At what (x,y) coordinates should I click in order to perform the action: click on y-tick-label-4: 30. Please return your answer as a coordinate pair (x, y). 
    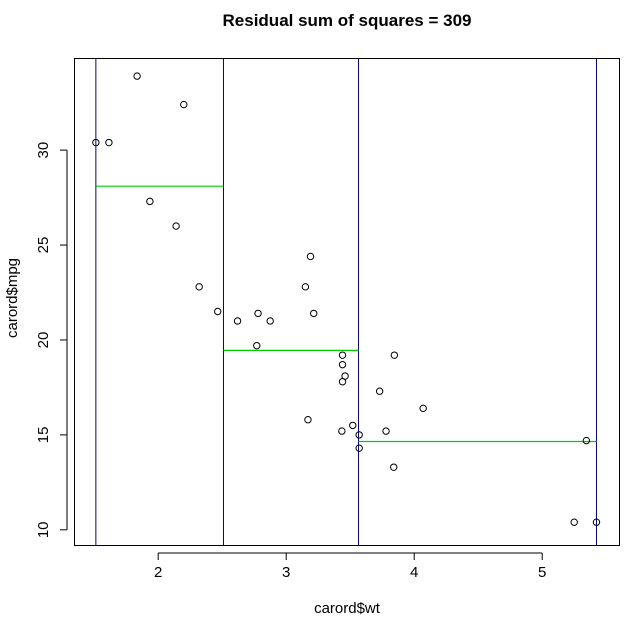
    Looking at the image, I should click on (43, 150).